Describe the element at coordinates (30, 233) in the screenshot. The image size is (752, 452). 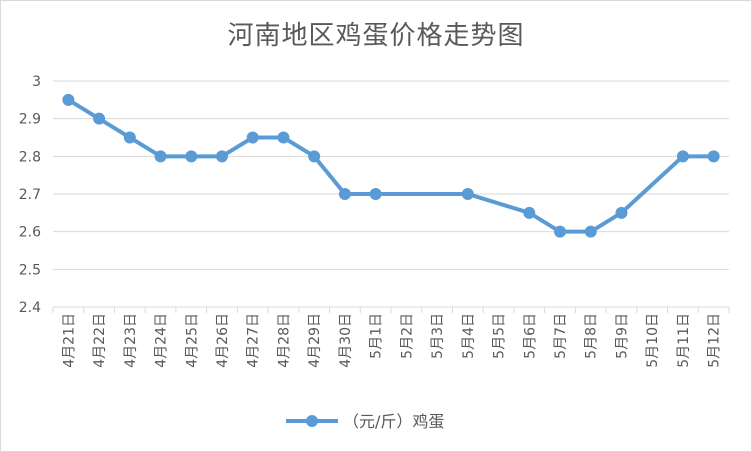
I see `y-tick-label: 2.6` at that location.